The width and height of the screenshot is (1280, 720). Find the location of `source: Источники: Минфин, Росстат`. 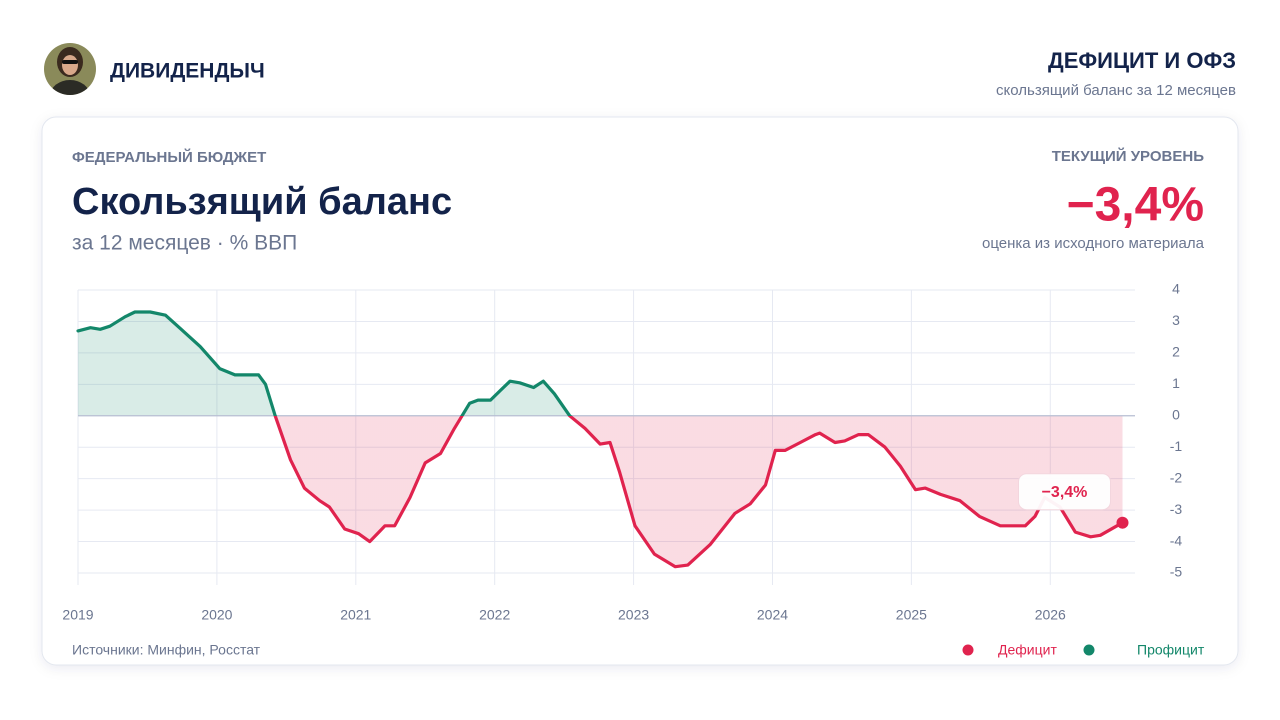

source: Источники: Минфин, Росстат is located at coordinates (166, 650).